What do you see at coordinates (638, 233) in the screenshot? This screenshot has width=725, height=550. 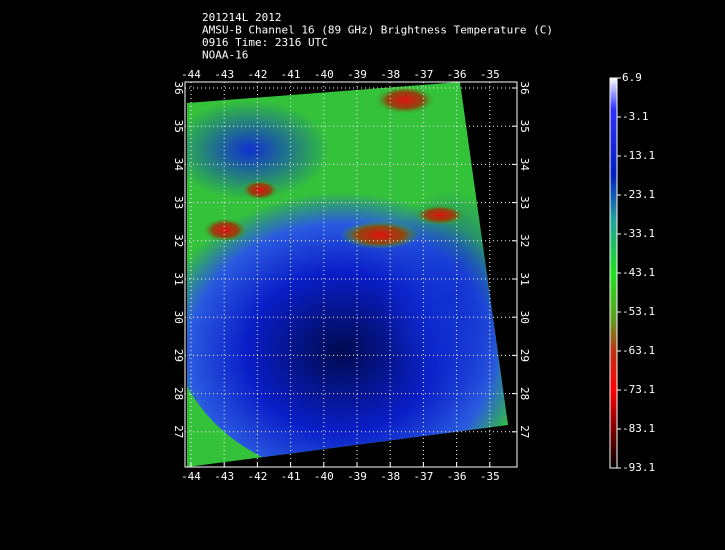 I see `colorbar-label: -33.1` at bounding box center [638, 233].